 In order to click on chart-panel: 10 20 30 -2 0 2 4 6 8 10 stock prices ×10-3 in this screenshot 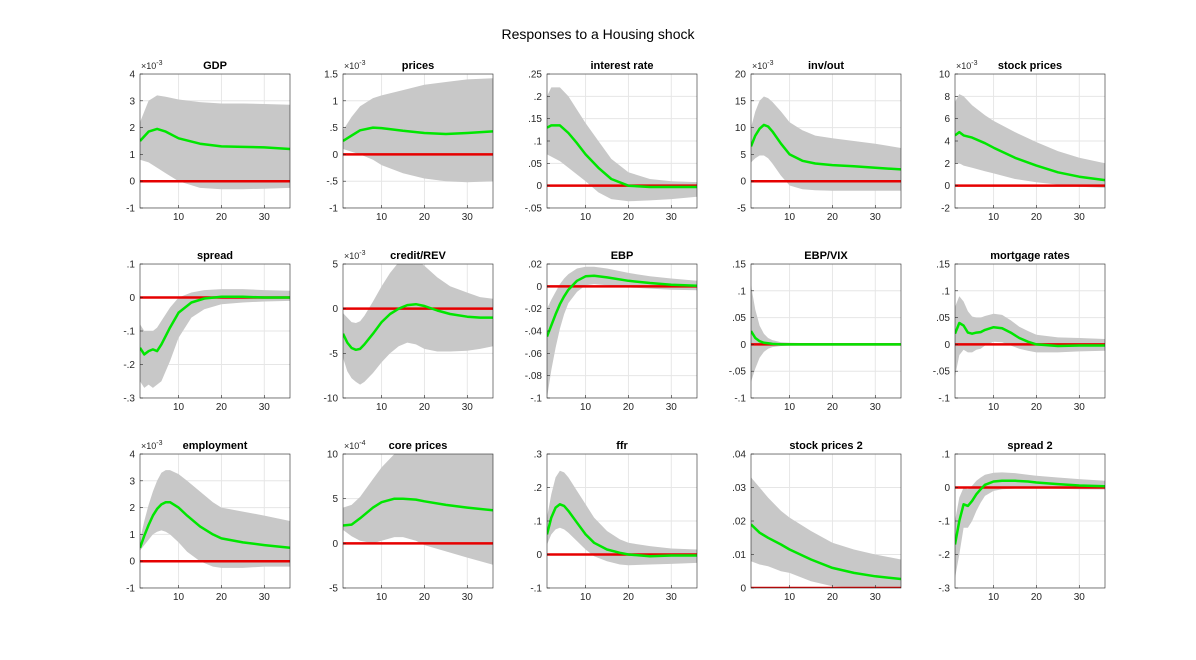, I will do `click(1022, 141)`.